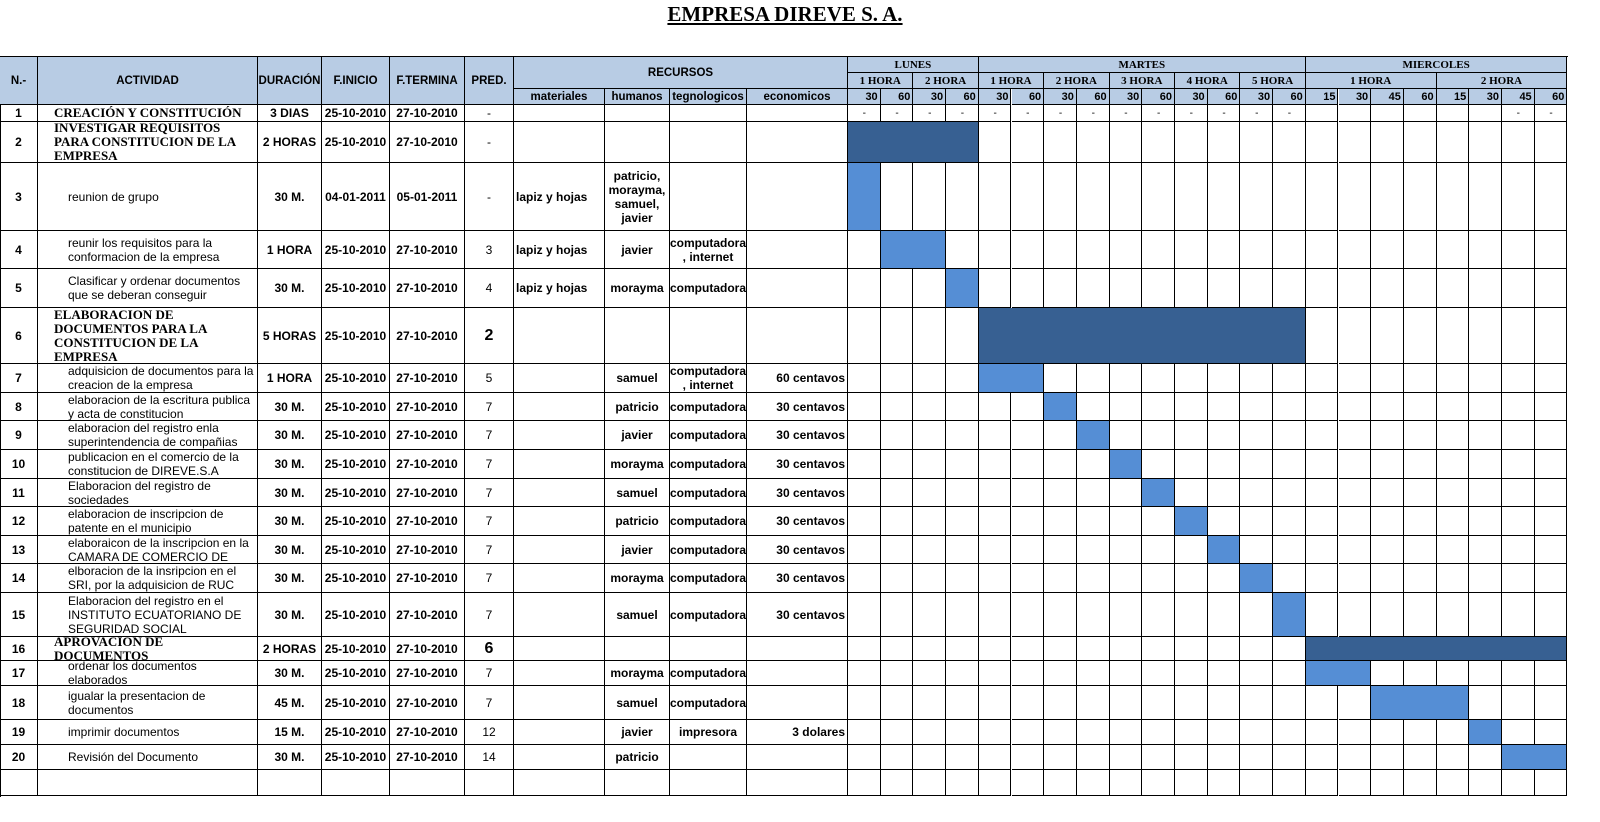 The image size is (1600, 822). I want to click on row-number: 7, so click(19, 378).